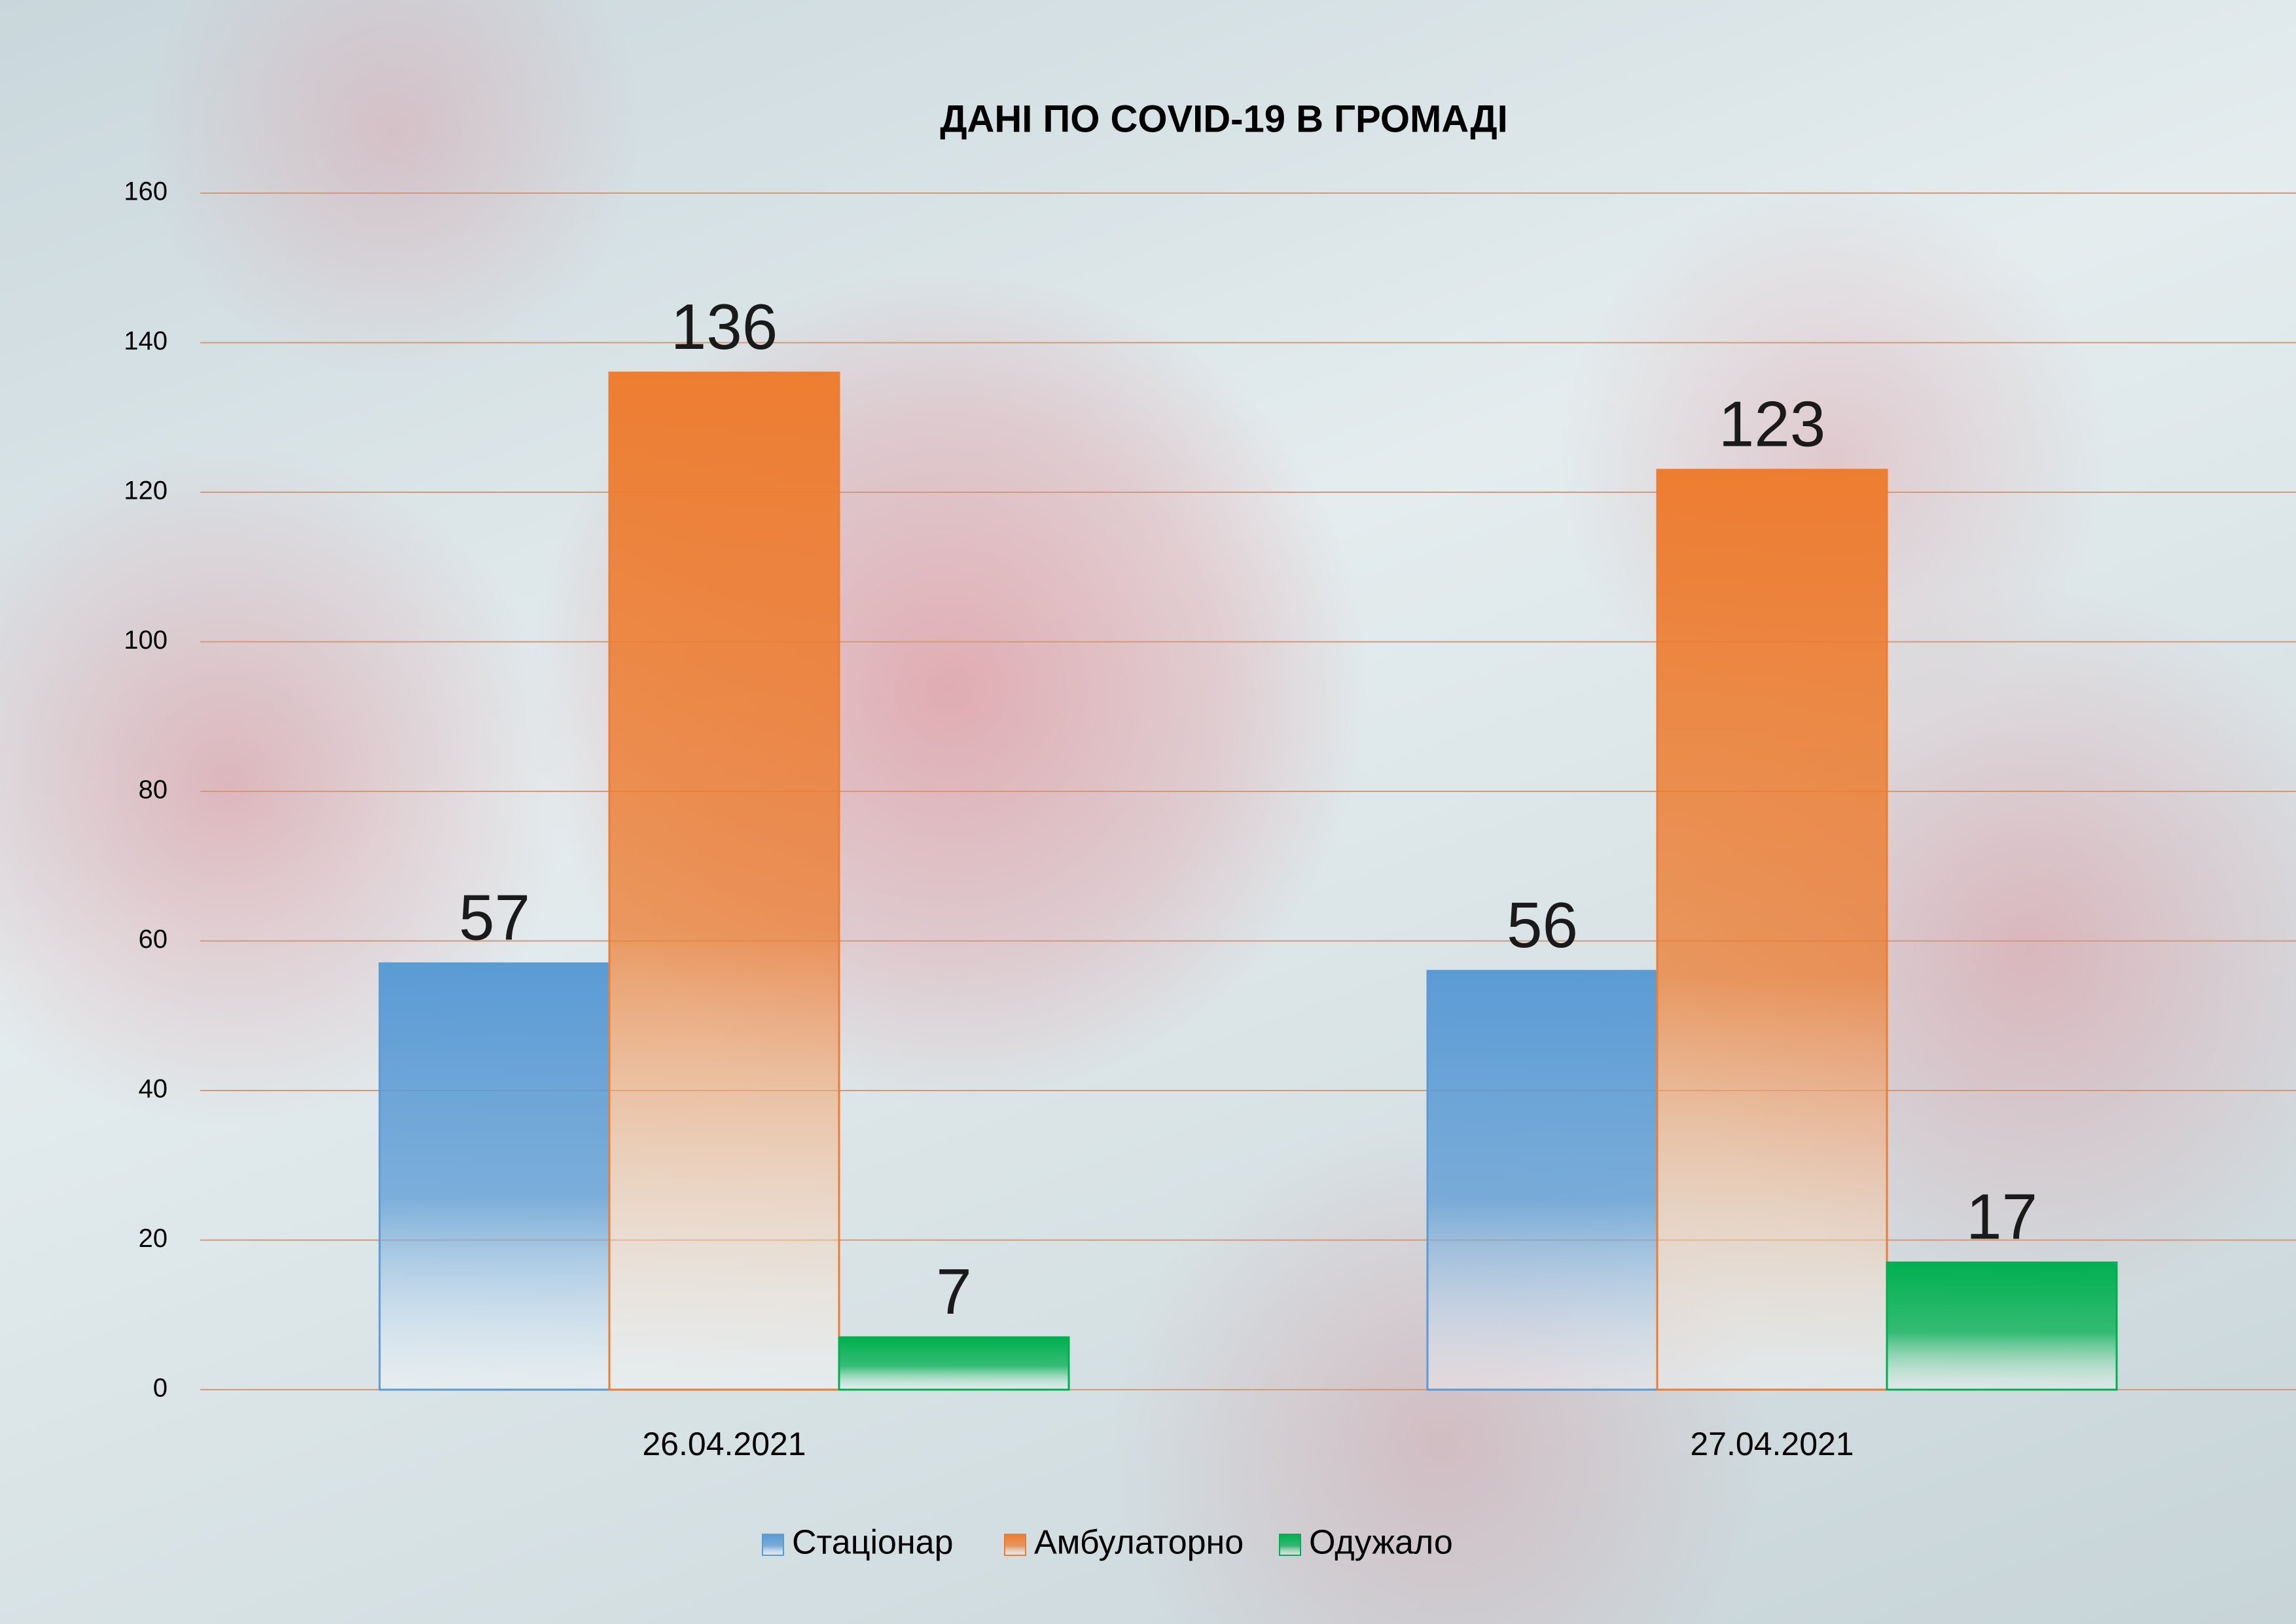 The width and height of the screenshot is (2296, 1624). Describe the element at coordinates (146, 341) in the screenshot. I see `y-tick-label: 140` at that location.